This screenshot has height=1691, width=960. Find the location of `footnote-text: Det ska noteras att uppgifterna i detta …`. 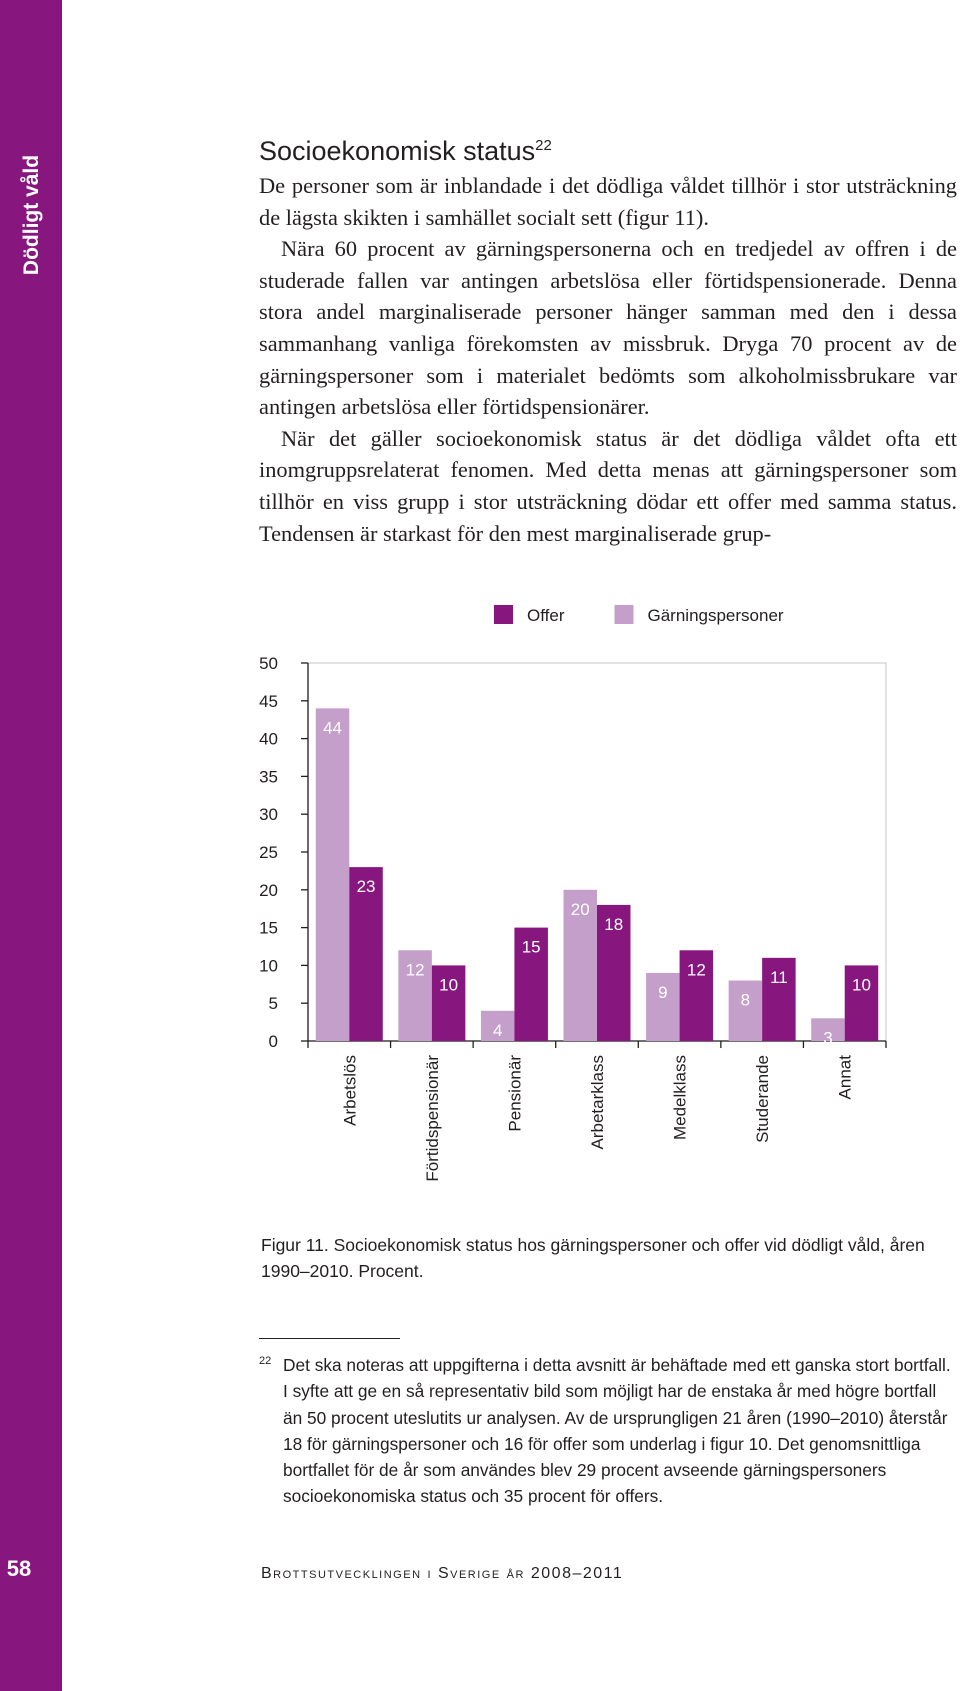

footnote-text: Det ska noteras att uppgifterna i detta … is located at coordinates (617, 1431).